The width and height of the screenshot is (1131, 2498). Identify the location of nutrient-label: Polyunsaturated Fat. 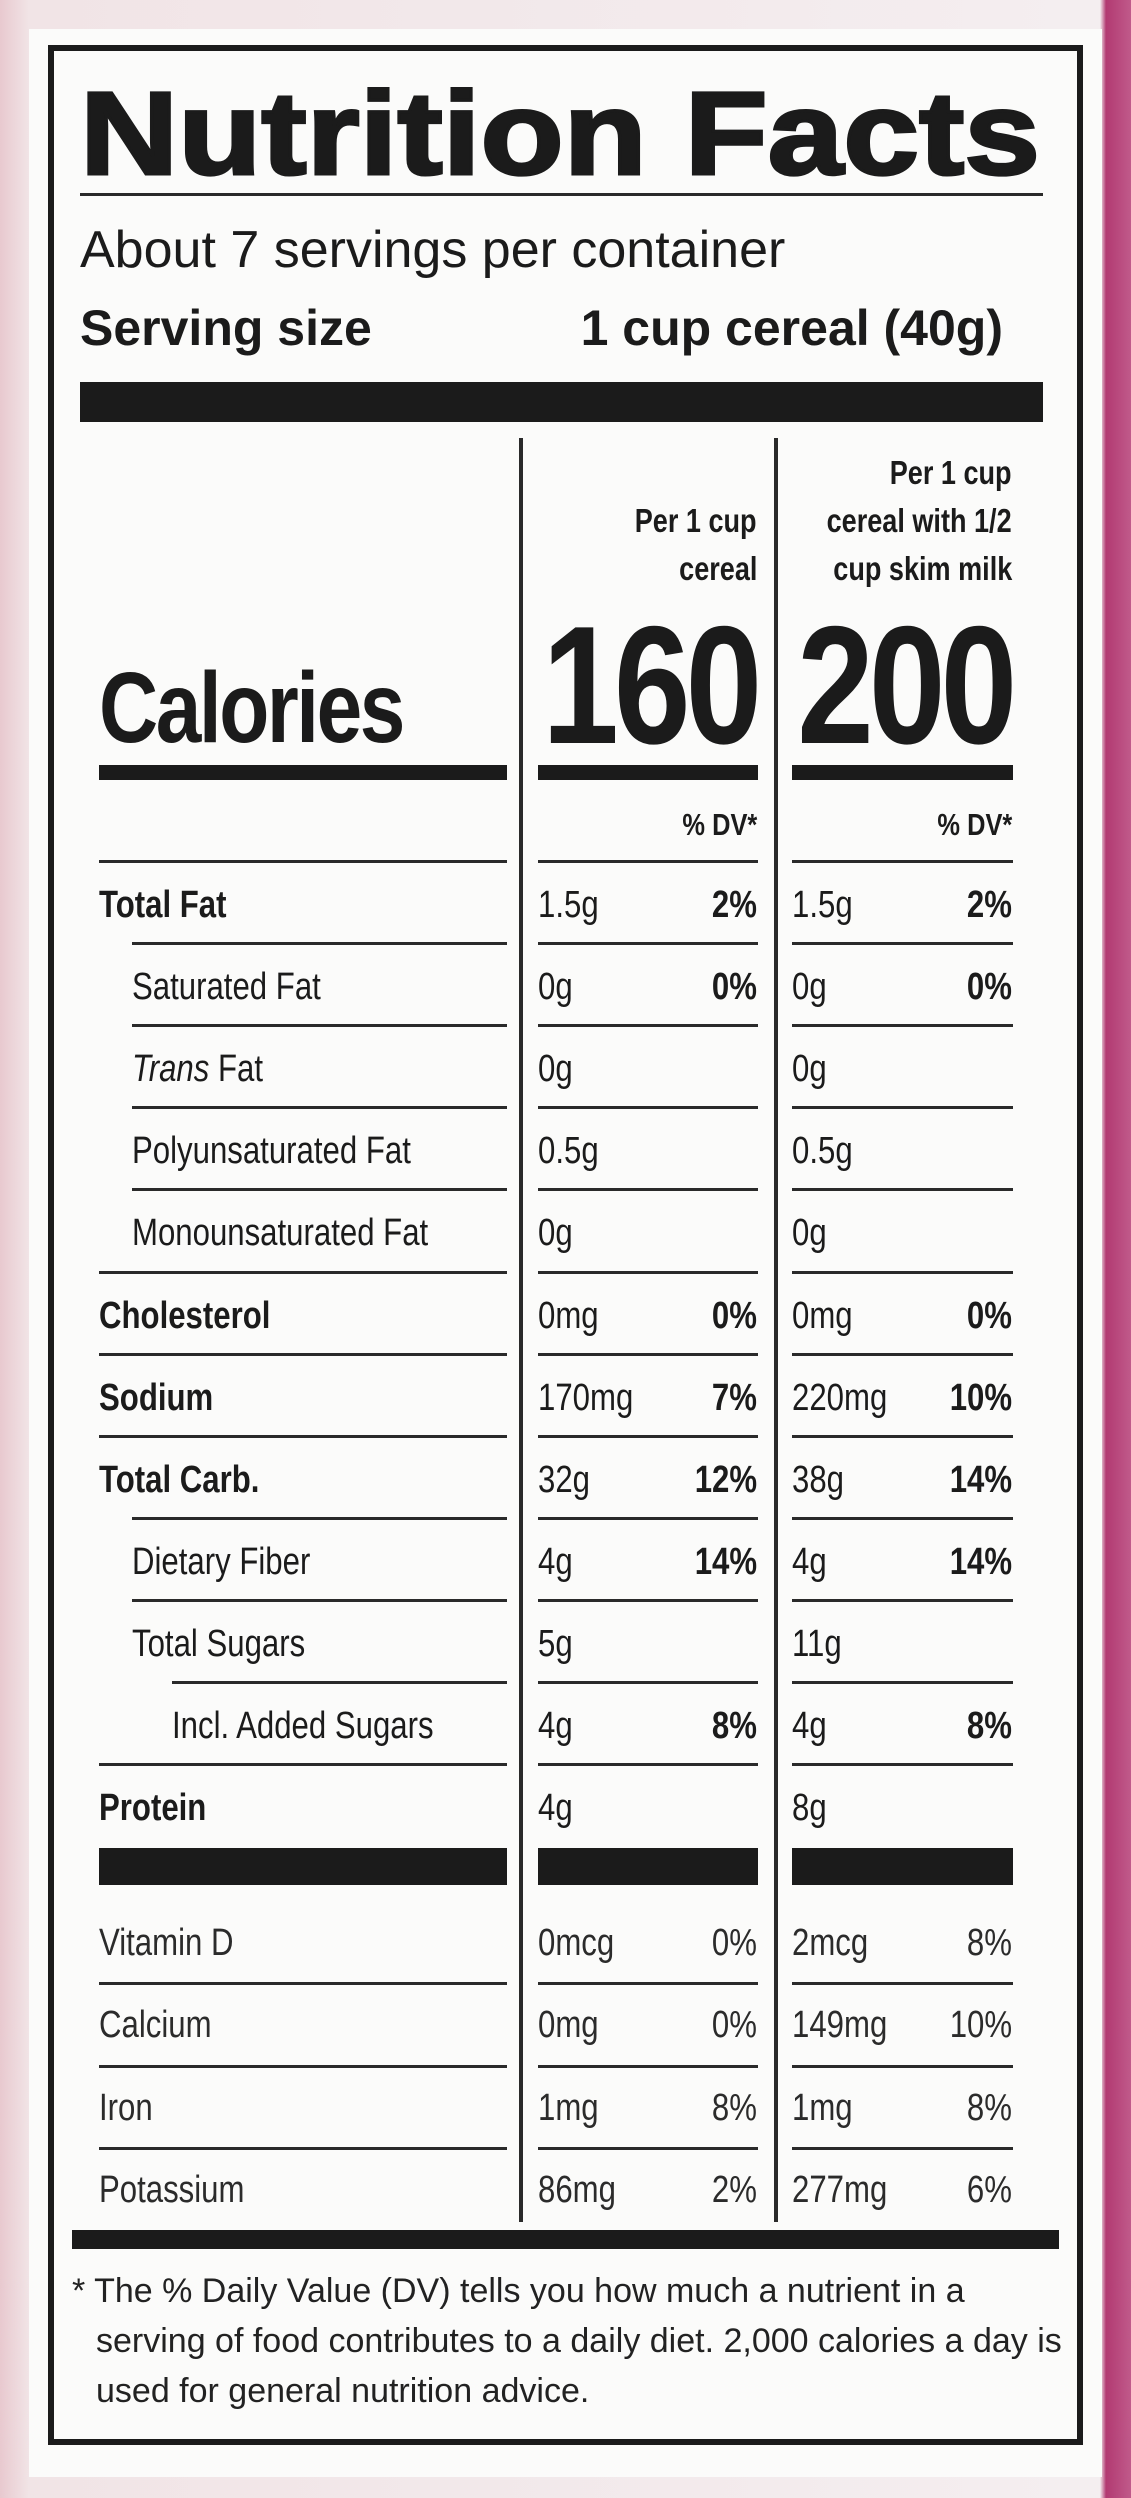
(271, 1151).